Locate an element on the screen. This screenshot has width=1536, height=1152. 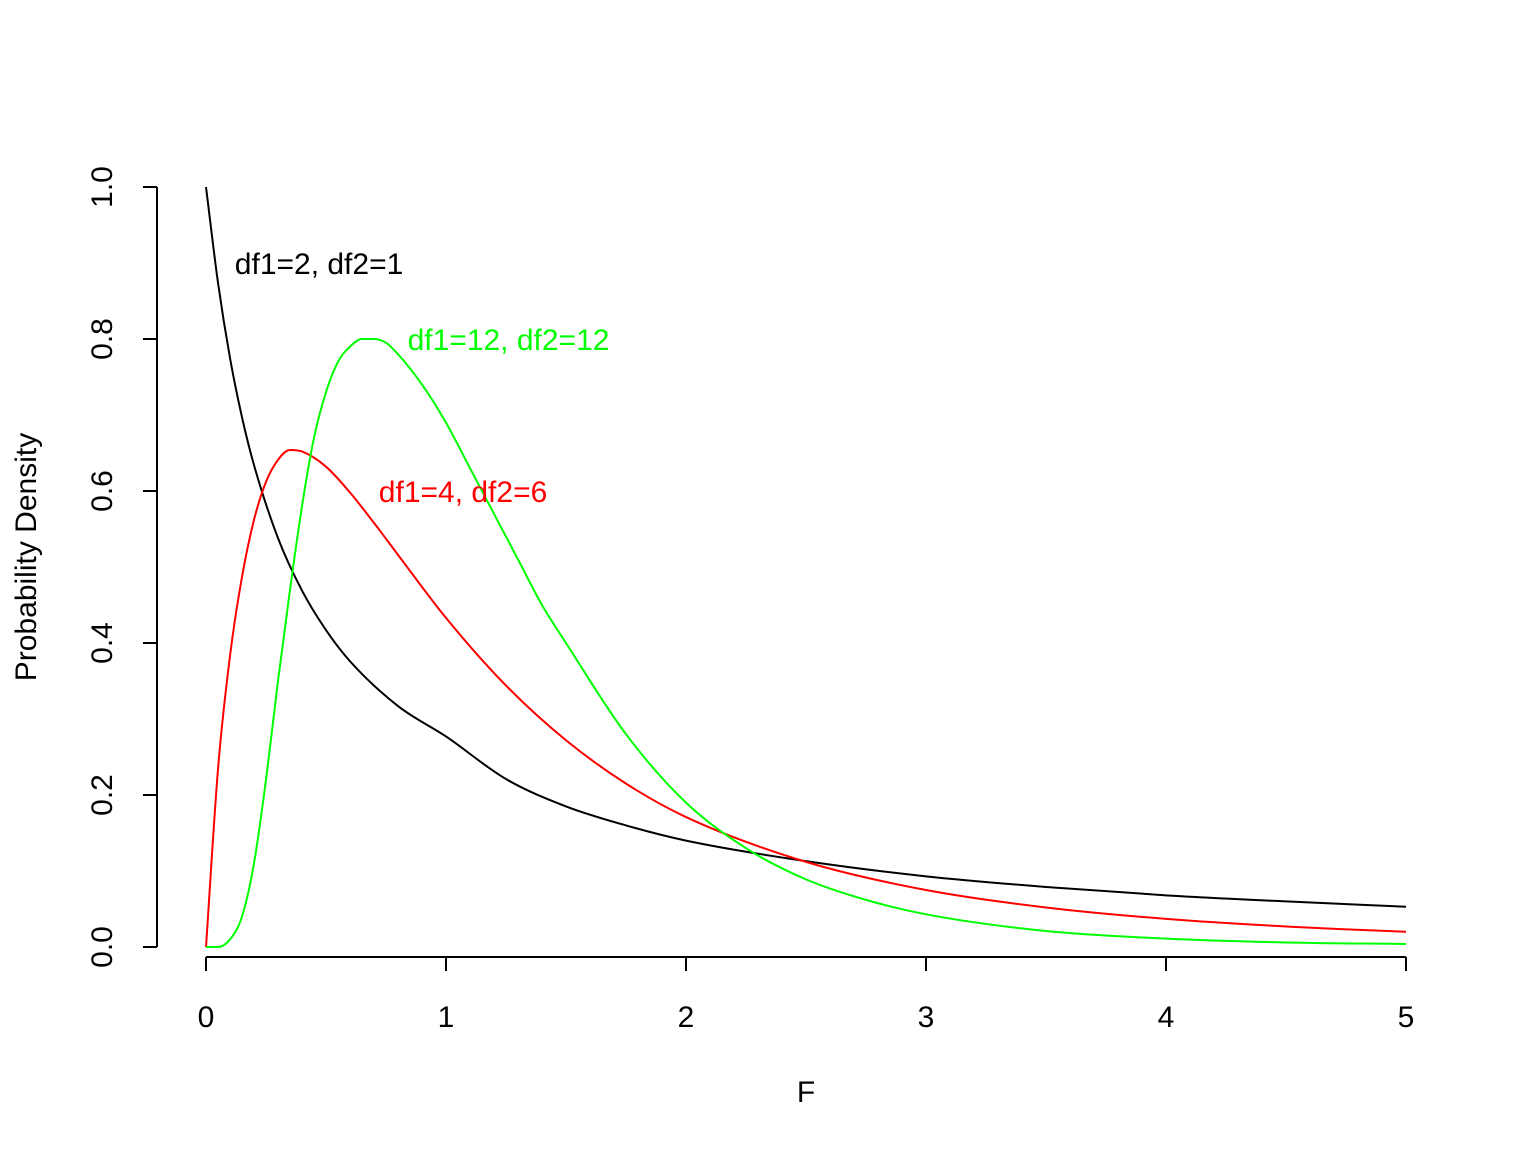
y-tick-label: 0.8 is located at coordinates (102, 339).